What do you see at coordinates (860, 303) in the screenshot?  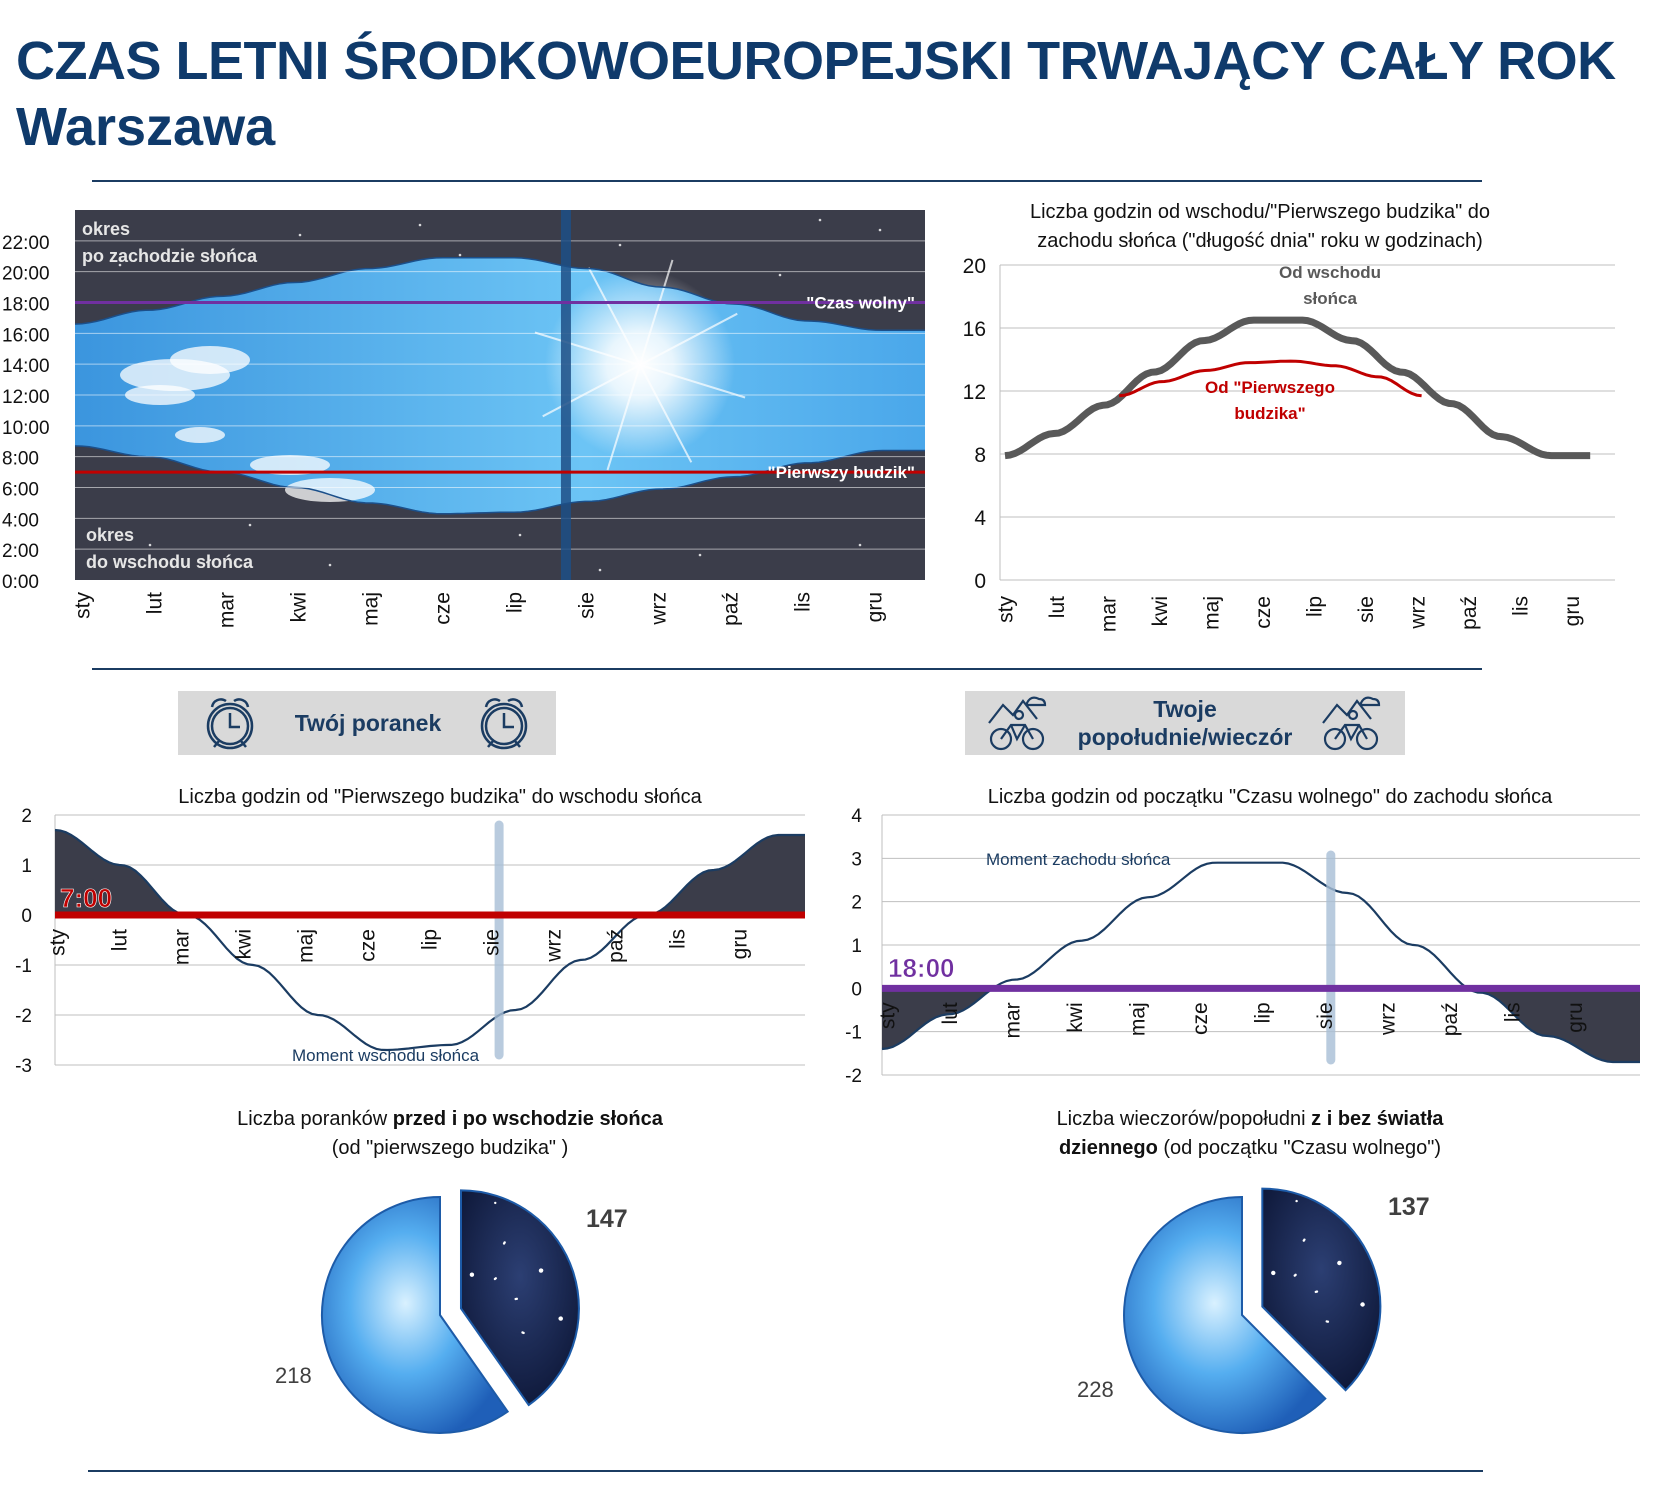 I see `free-time-label: "Czas wolny"` at bounding box center [860, 303].